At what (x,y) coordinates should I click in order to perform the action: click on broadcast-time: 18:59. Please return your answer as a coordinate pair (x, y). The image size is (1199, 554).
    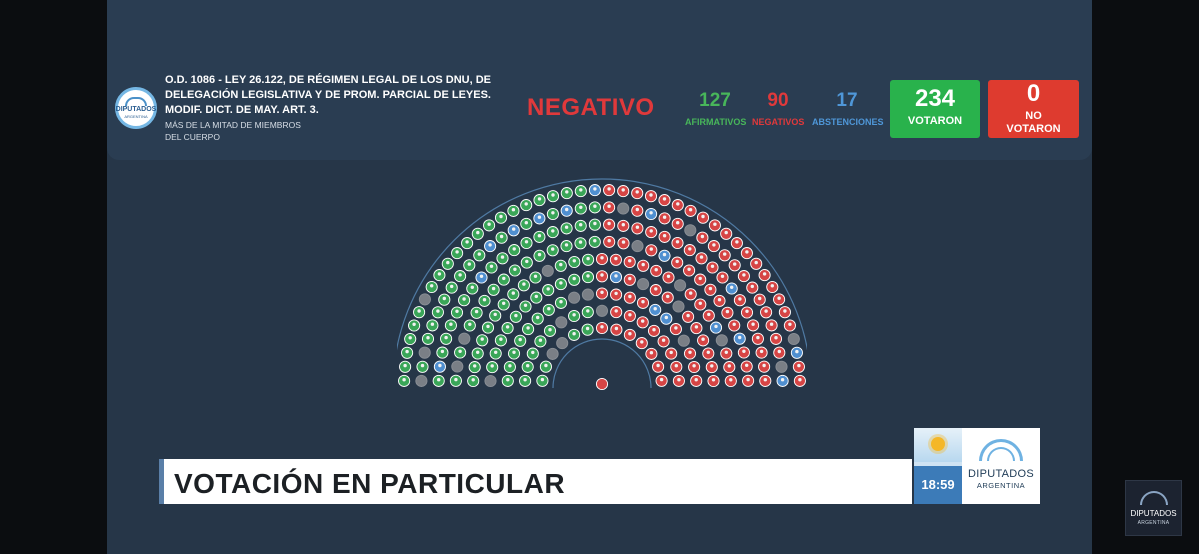
    Looking at the image, I should click on (938, 485).